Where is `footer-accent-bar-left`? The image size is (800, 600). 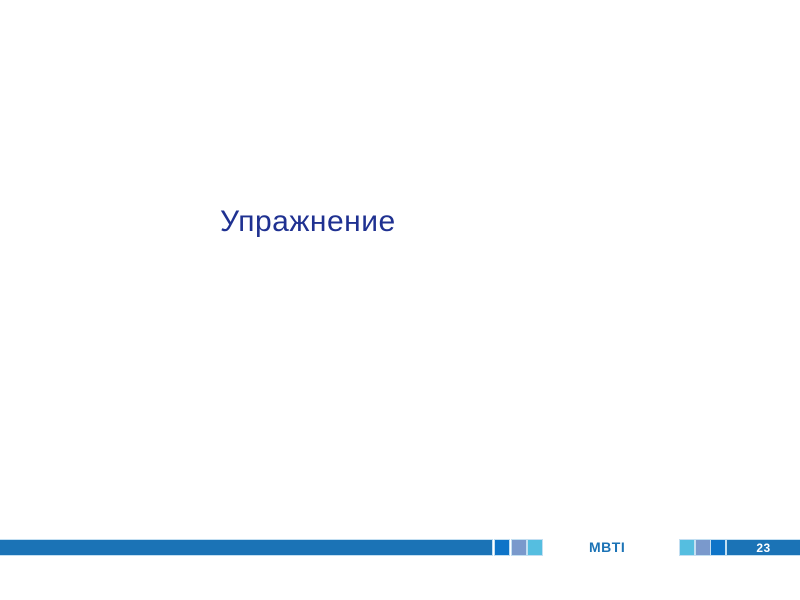
footer-accent-bar-left is located at coordinates (246, 547).